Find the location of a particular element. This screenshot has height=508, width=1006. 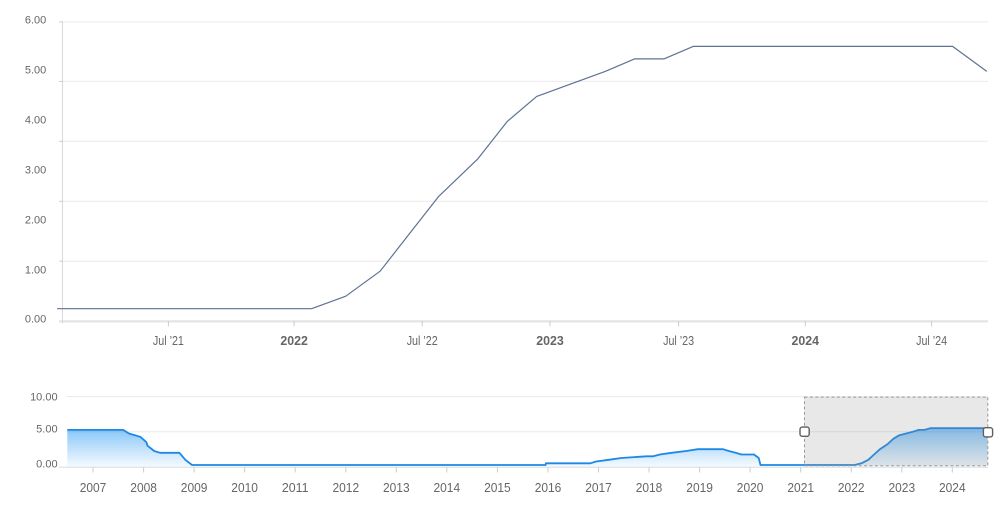

svg-text: 2019 is located at coordinates (699, 487).